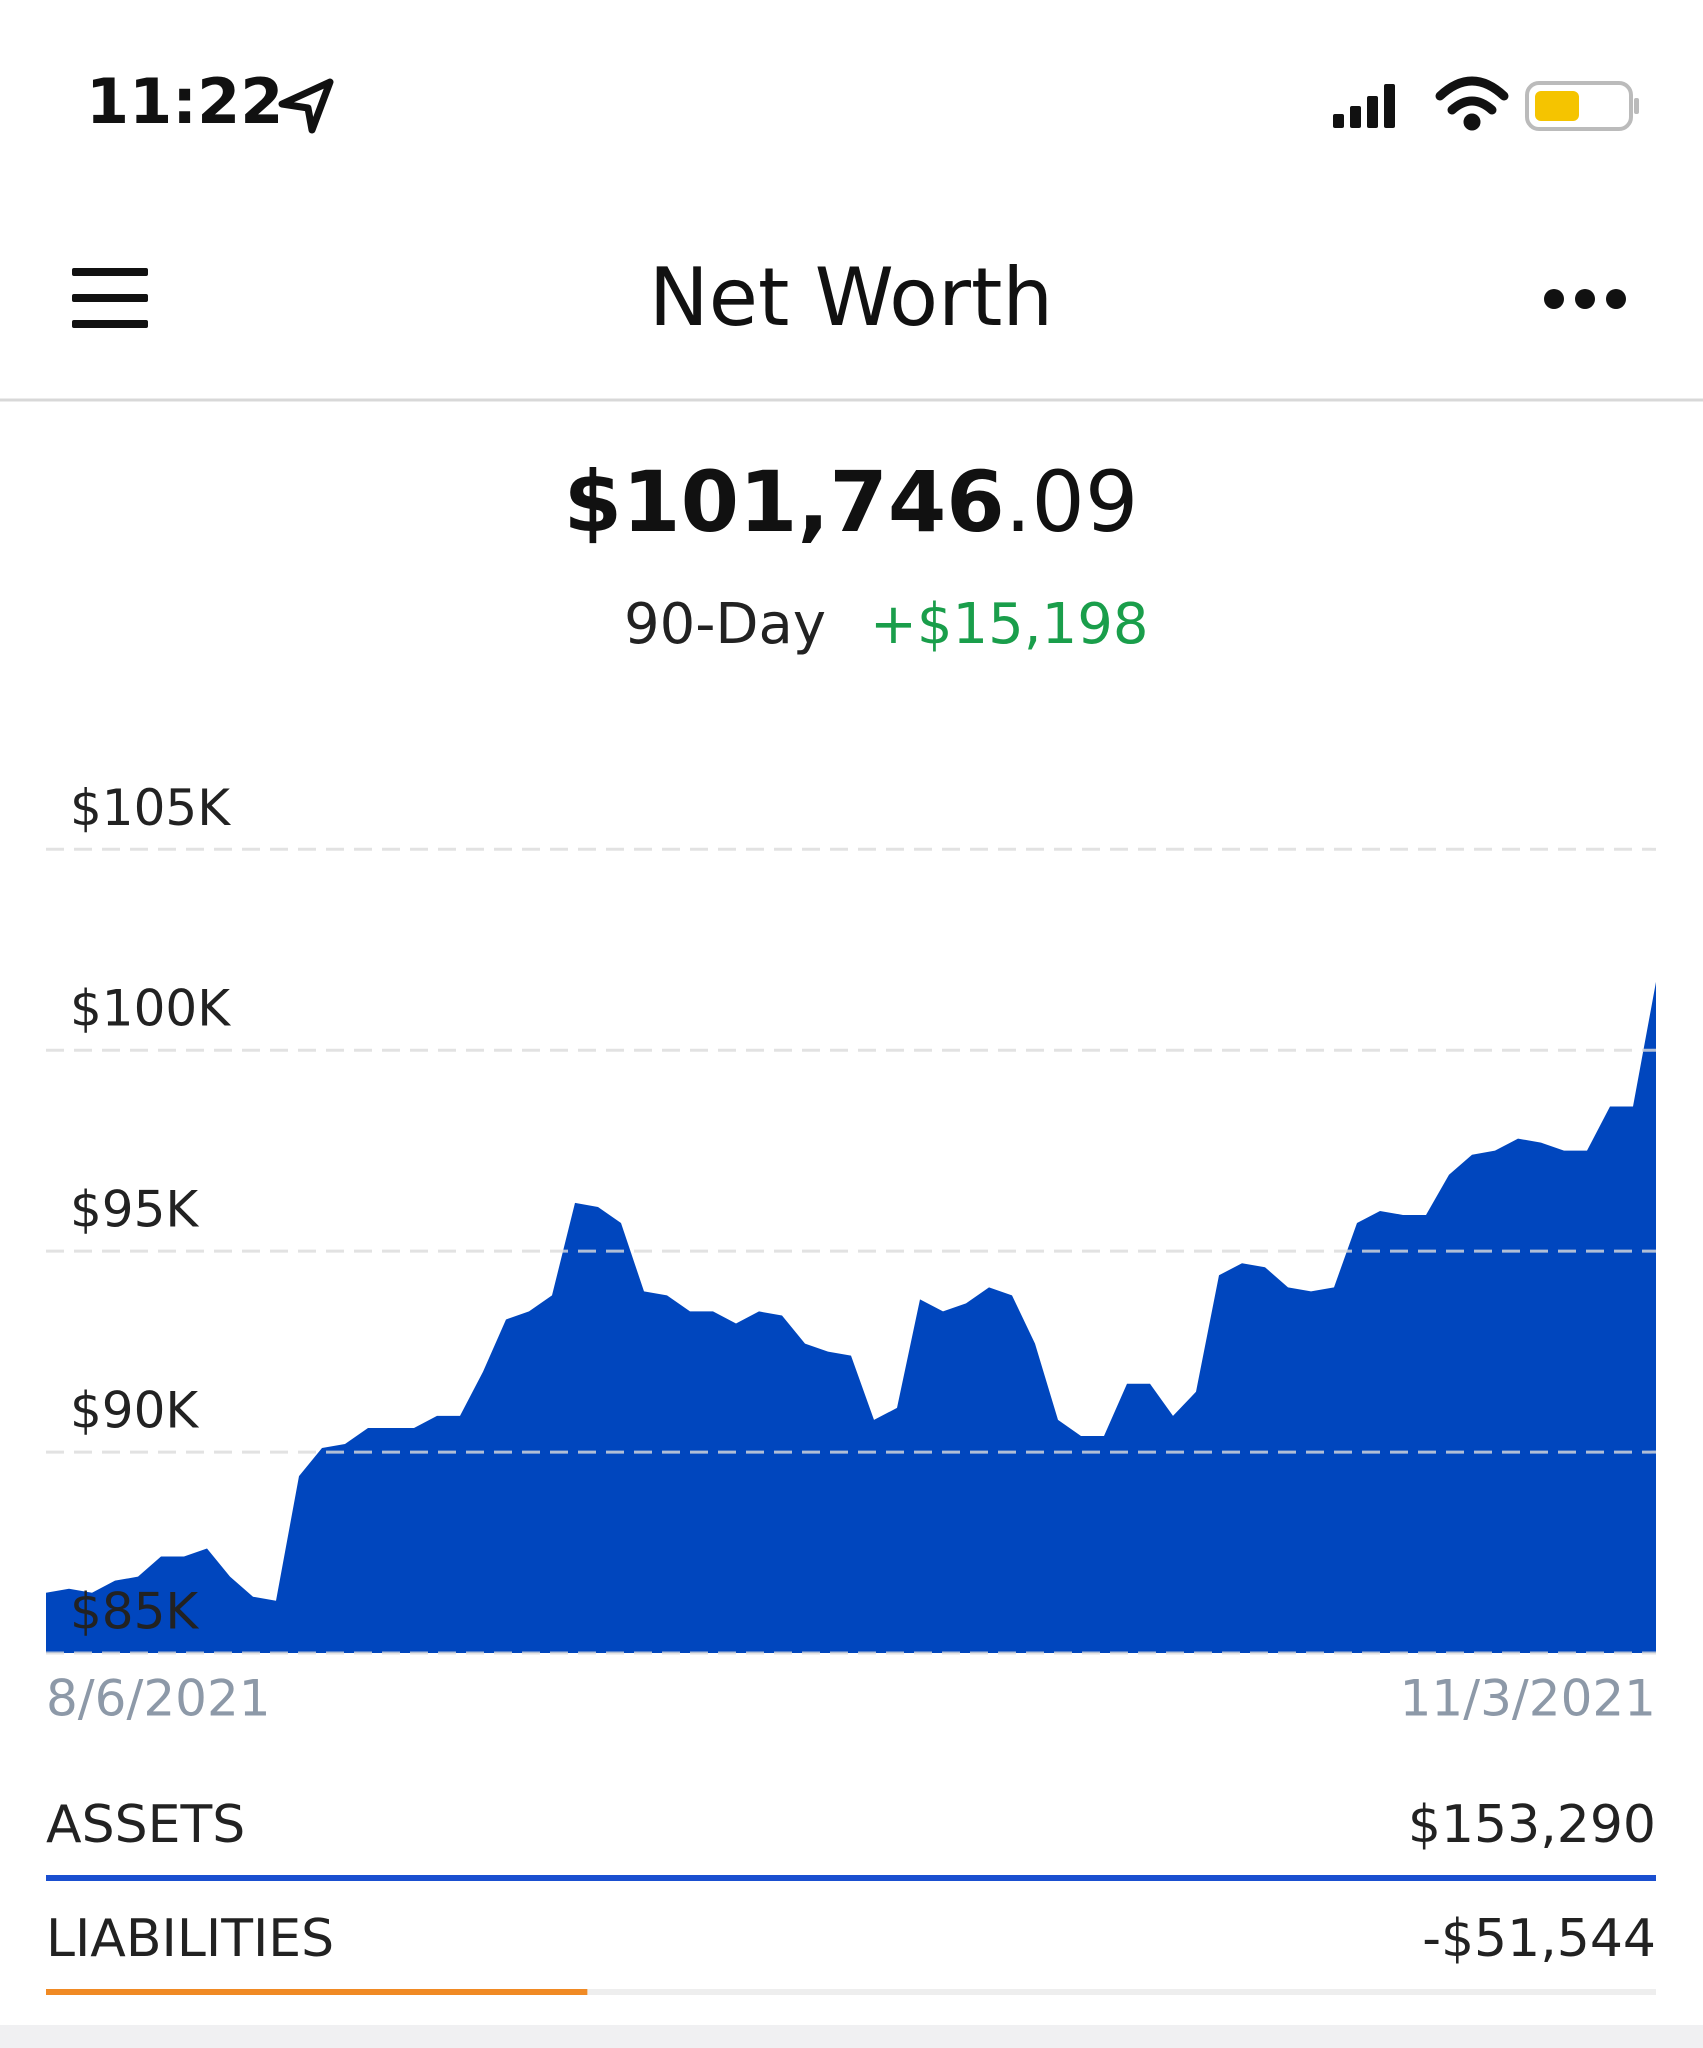  Describe the element at coordinates (1072, 502) in the screenshot. I see `amount-cents: .09` at that location.